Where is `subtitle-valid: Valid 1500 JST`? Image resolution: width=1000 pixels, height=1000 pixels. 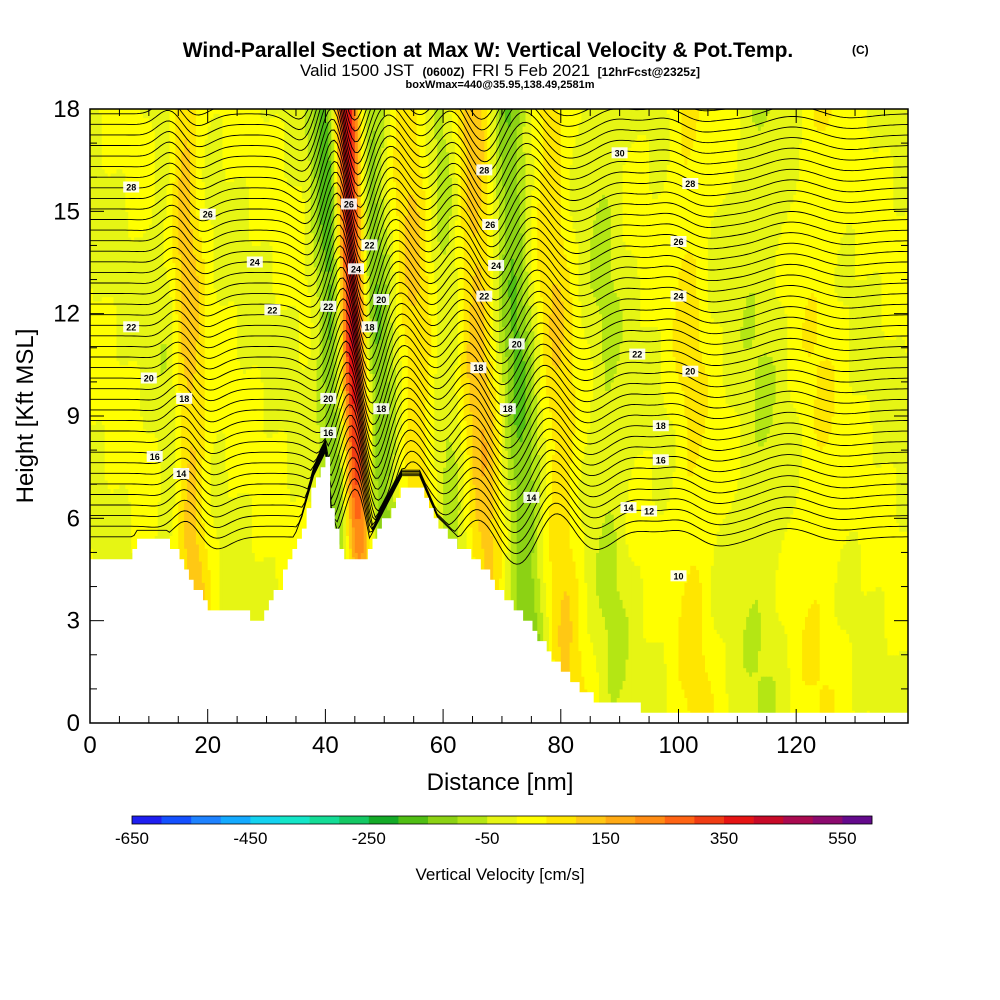
subtitle-valid: Valid 1500 JST is located at coordinates (357, 70).